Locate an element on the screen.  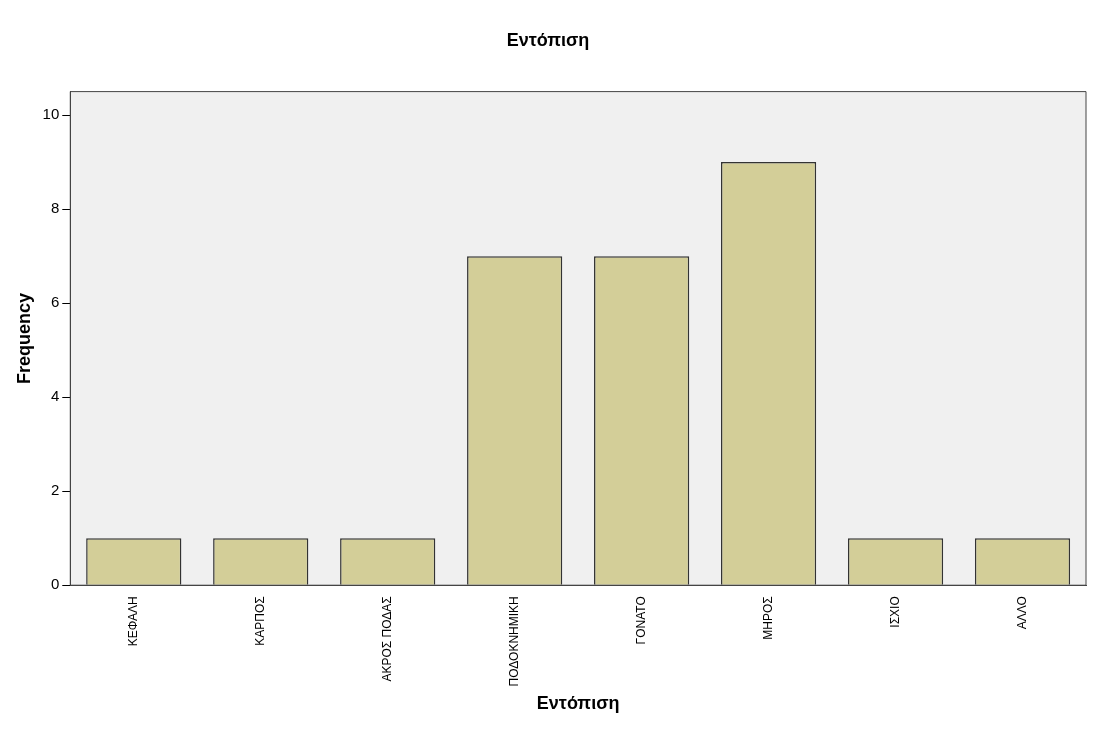
x-tick-label: ΚΕΦΑΛΗ is located at coordinates (133, 621).